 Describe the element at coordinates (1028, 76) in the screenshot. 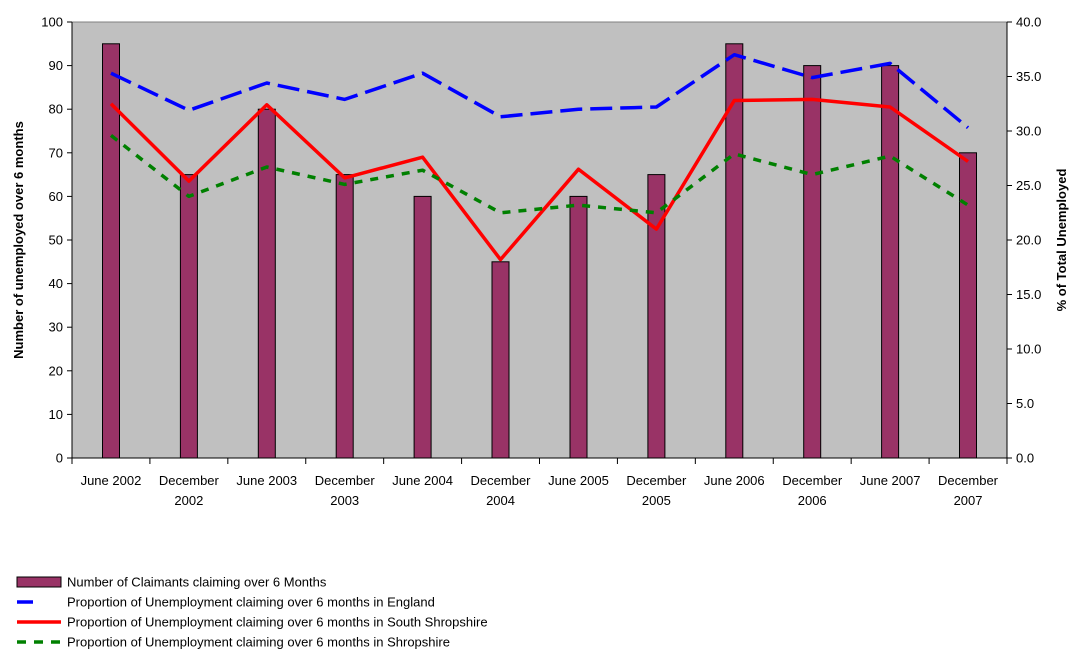

I see `right-tick-label: 35.0` at that location.